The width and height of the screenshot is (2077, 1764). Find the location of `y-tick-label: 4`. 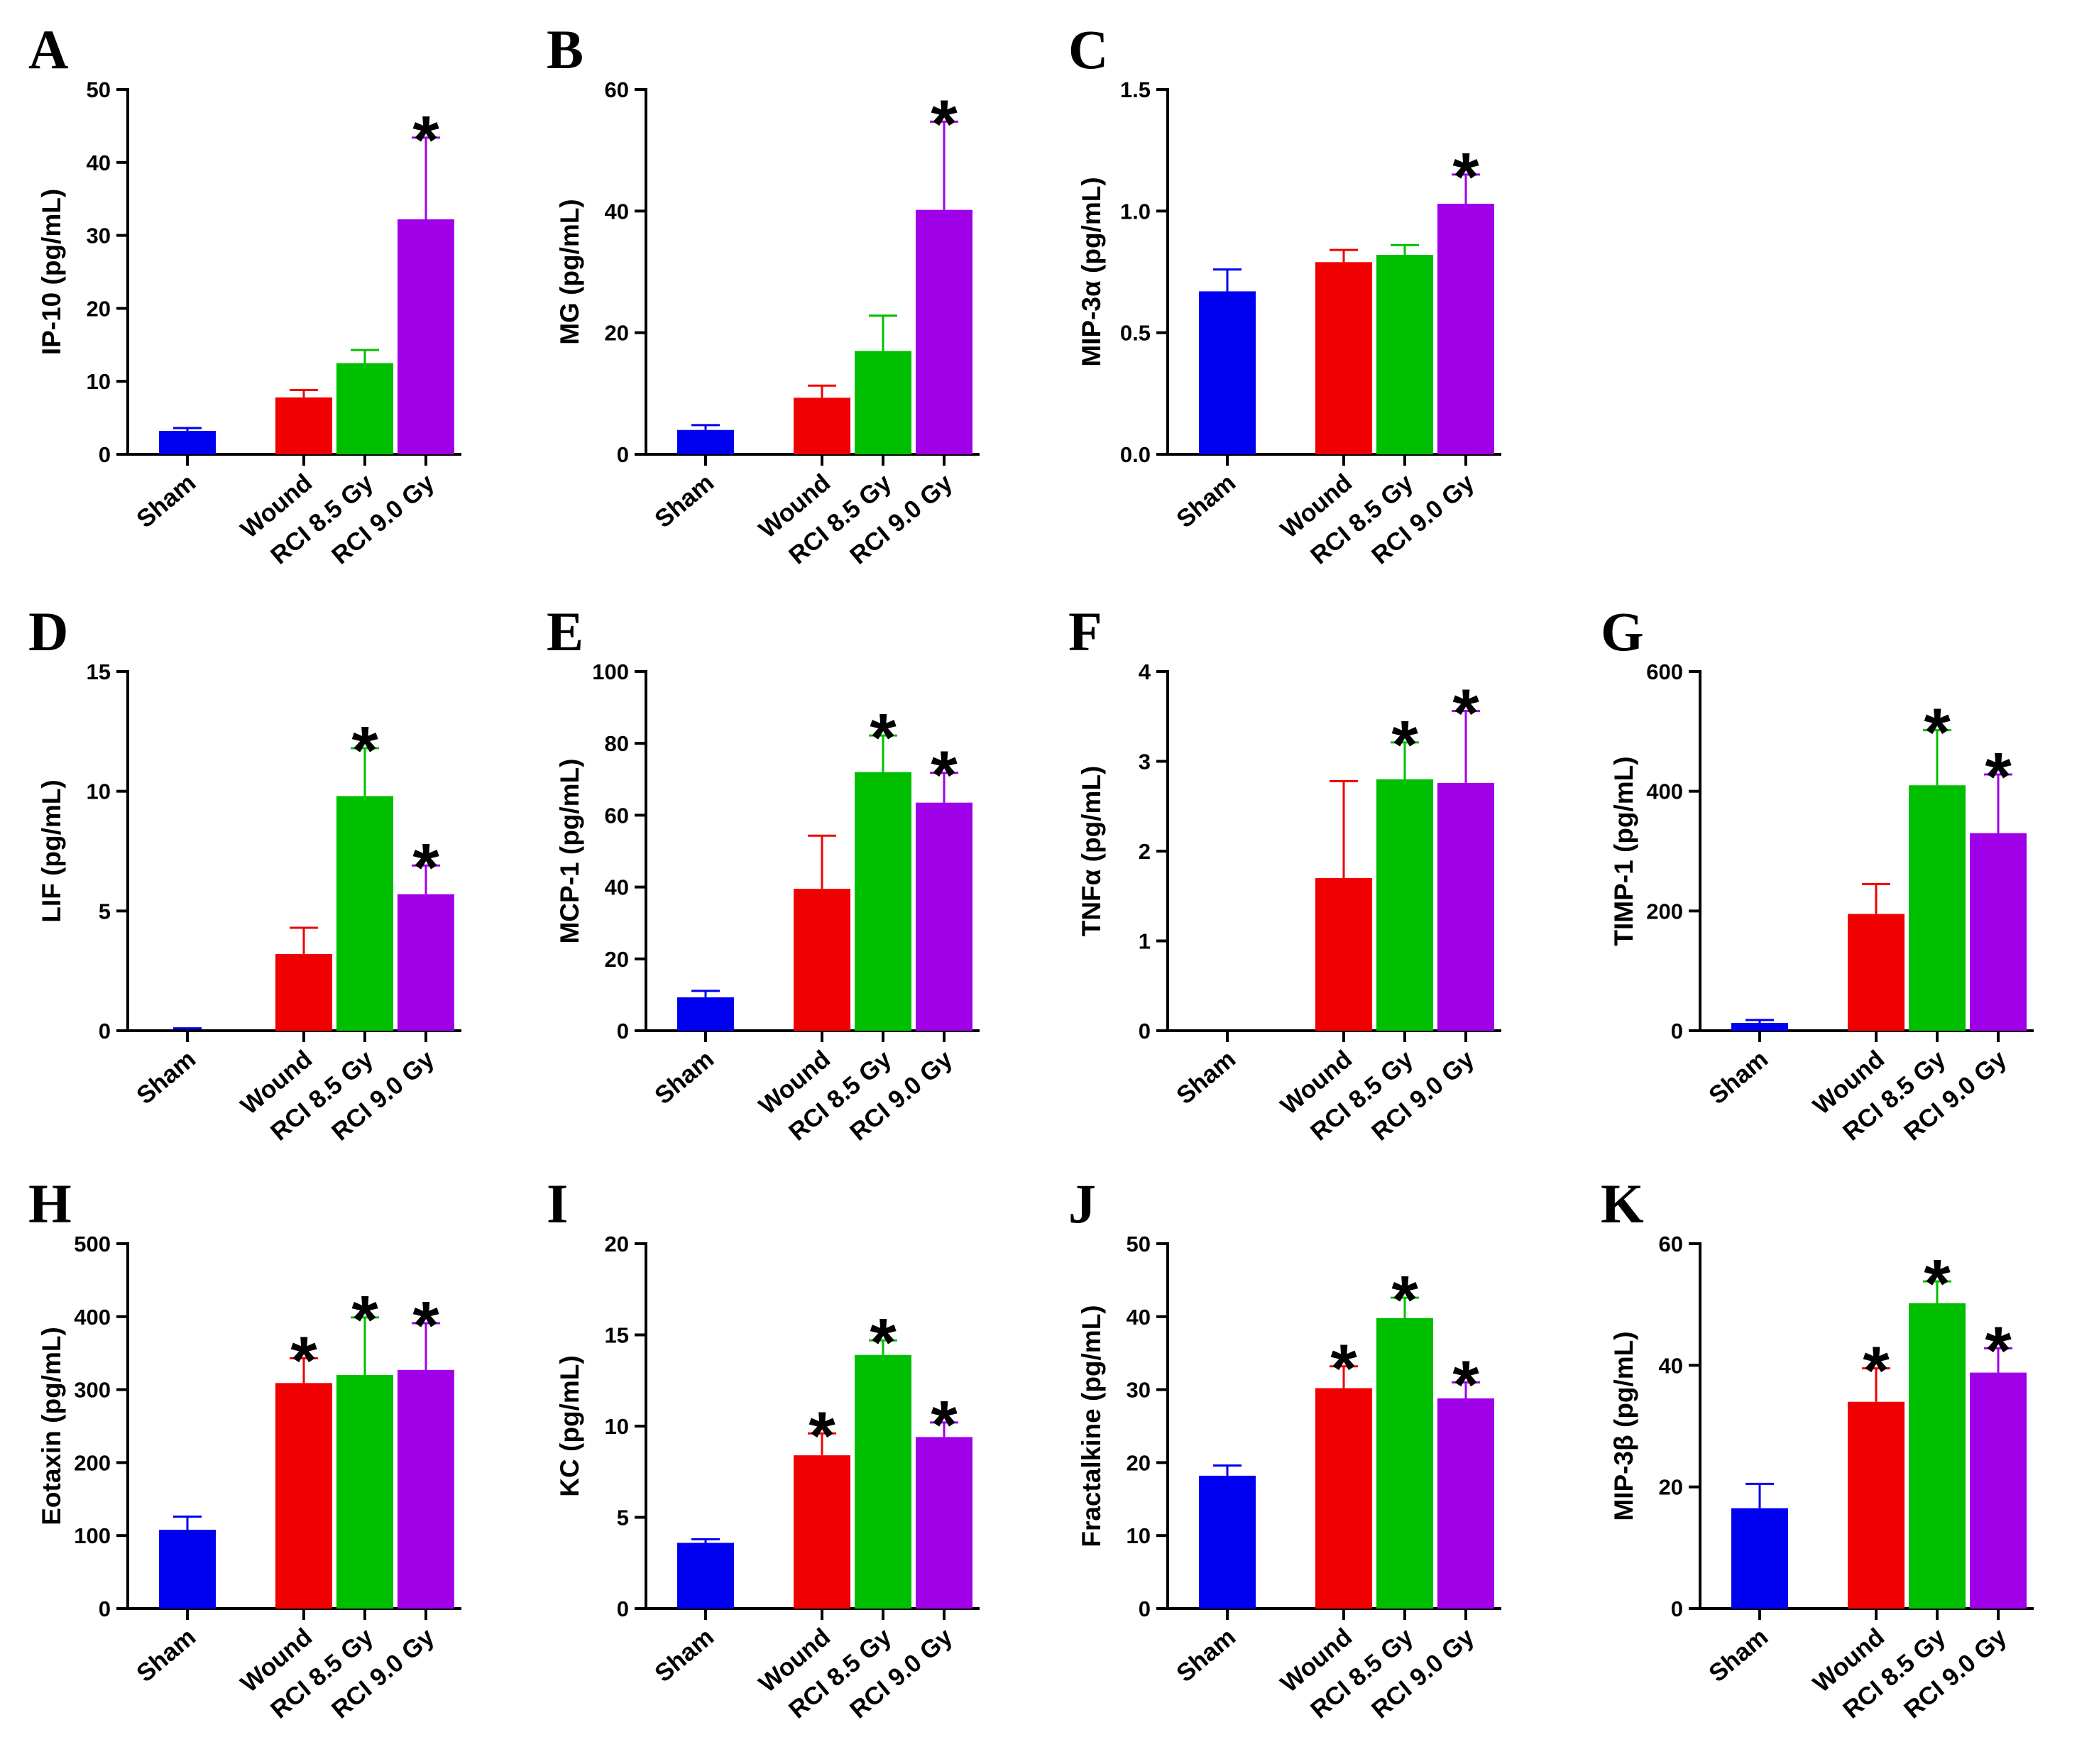

y-tick-label: 4 is located at coordinates (1145, 672).